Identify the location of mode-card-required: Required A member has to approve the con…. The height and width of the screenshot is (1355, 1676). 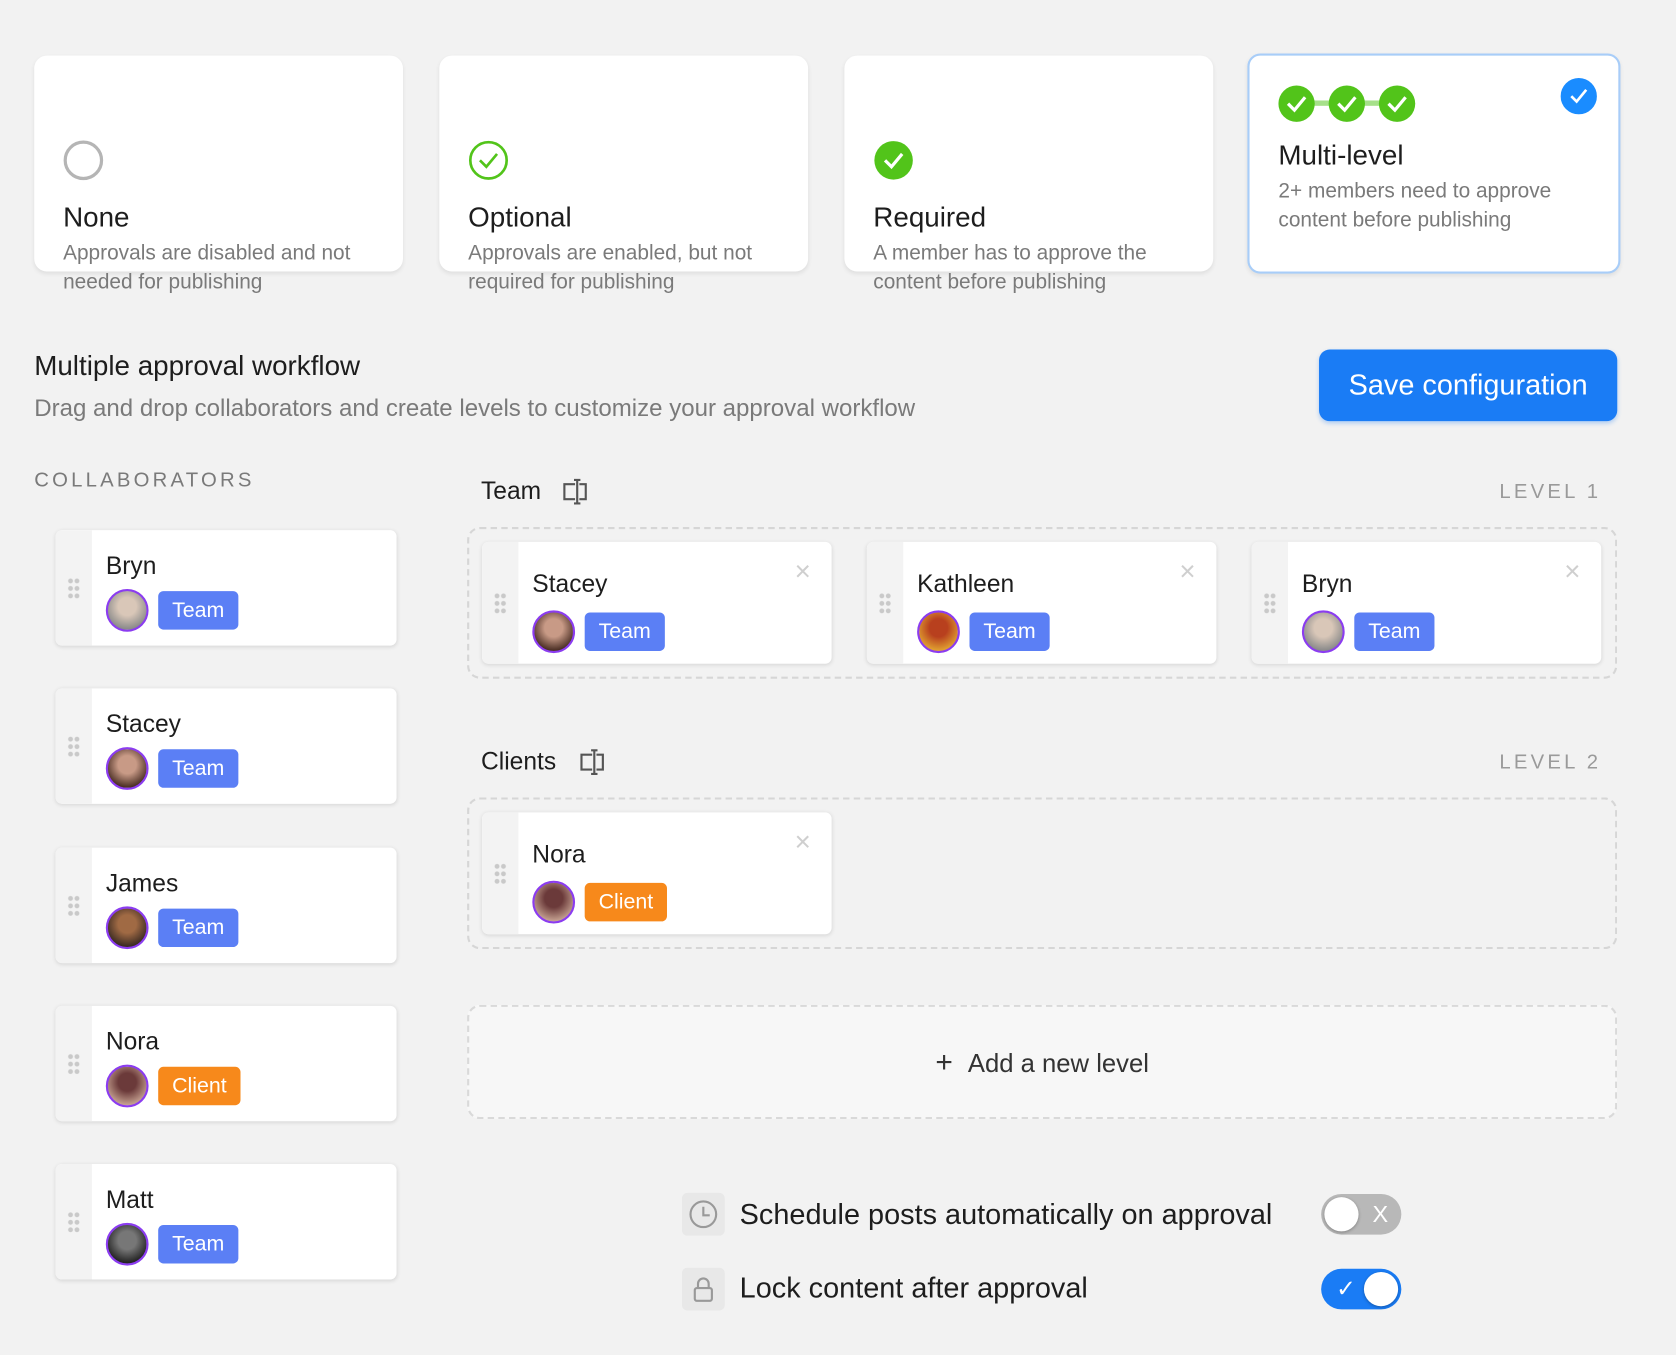
(1029, 174).